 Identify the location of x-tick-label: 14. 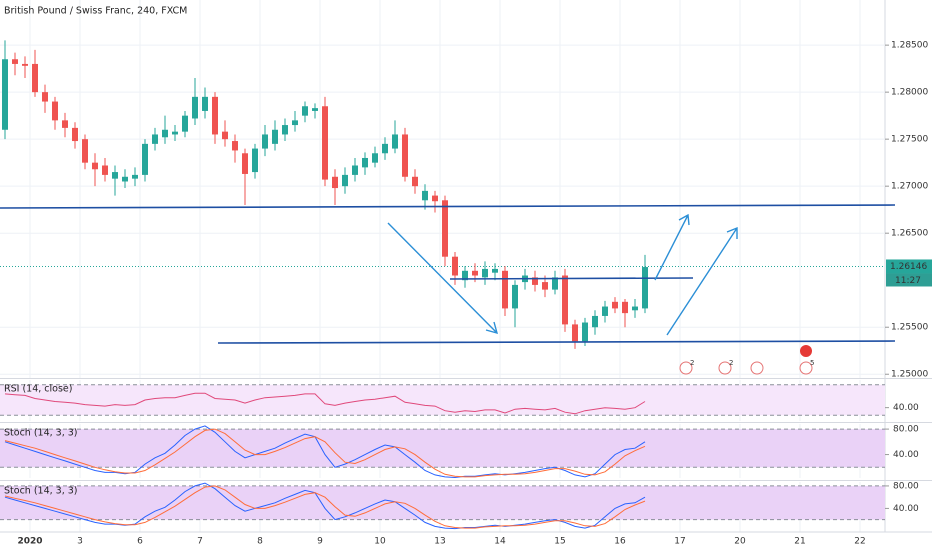
(500, 542).